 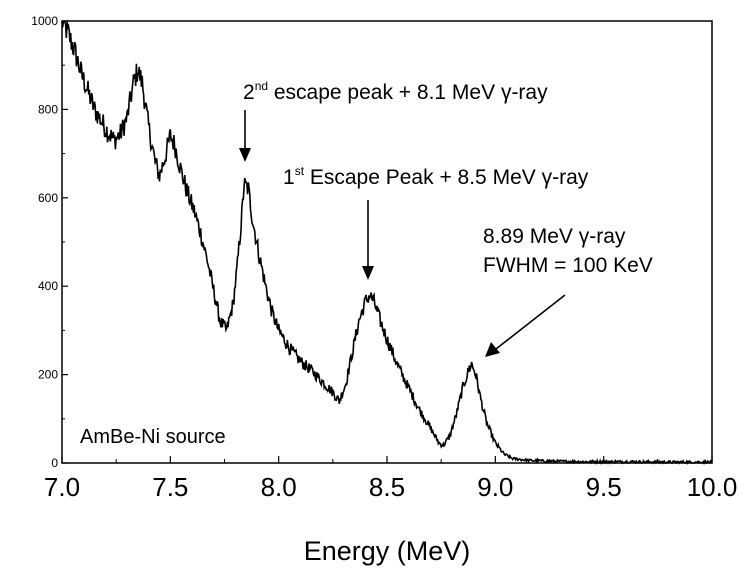 What do you see at coordinates (48, 286) in the screenshot?
I see `y-tick-label: 400` at bounding box center [48, 286].